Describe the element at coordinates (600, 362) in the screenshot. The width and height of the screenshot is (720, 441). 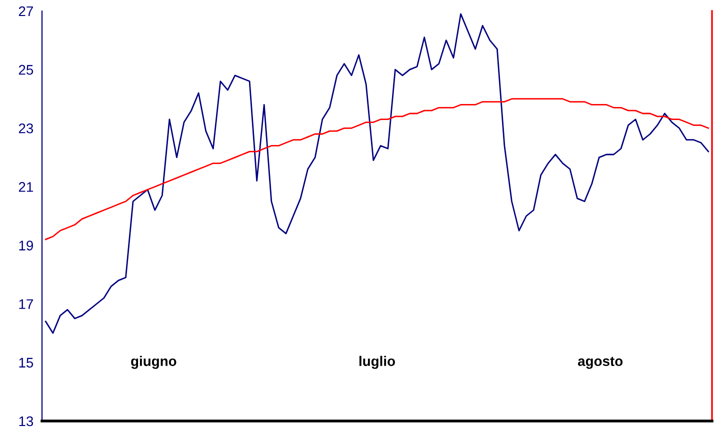
I see `annotation: agosto` at that location.